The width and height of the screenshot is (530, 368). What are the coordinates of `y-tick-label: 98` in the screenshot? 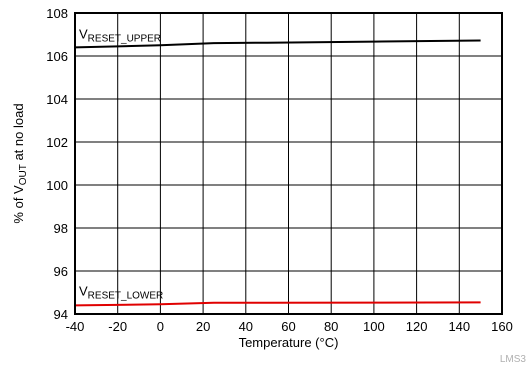 It's located at (61, 228).